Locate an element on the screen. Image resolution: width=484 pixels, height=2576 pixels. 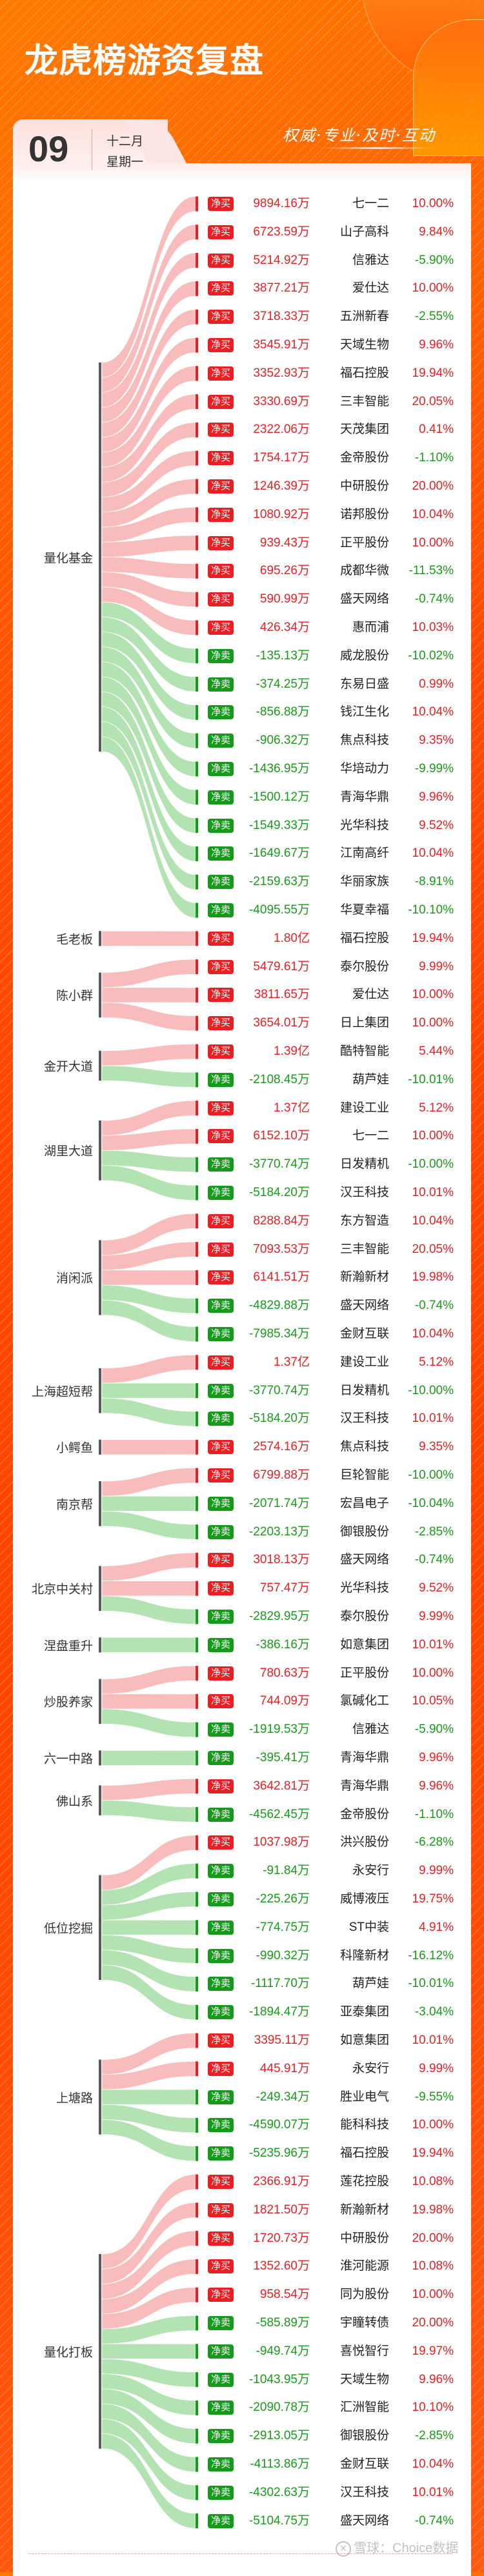
stock-name: 七一二 is located at coordinates (370, 203).